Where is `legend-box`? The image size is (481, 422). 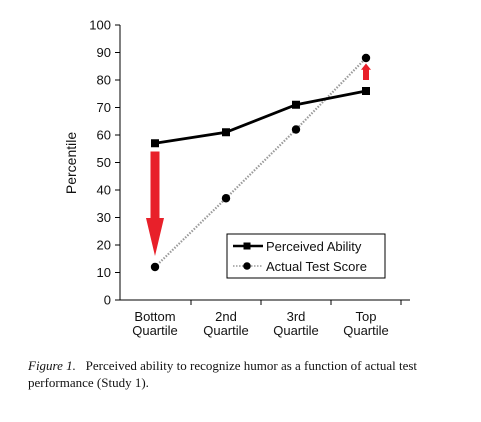
legend-box is located at coordinates (306, 256).